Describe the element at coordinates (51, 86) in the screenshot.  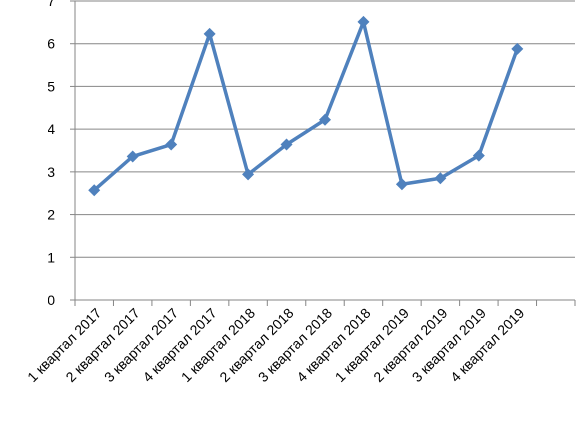
I see `y-tick-label: 5` at that location.